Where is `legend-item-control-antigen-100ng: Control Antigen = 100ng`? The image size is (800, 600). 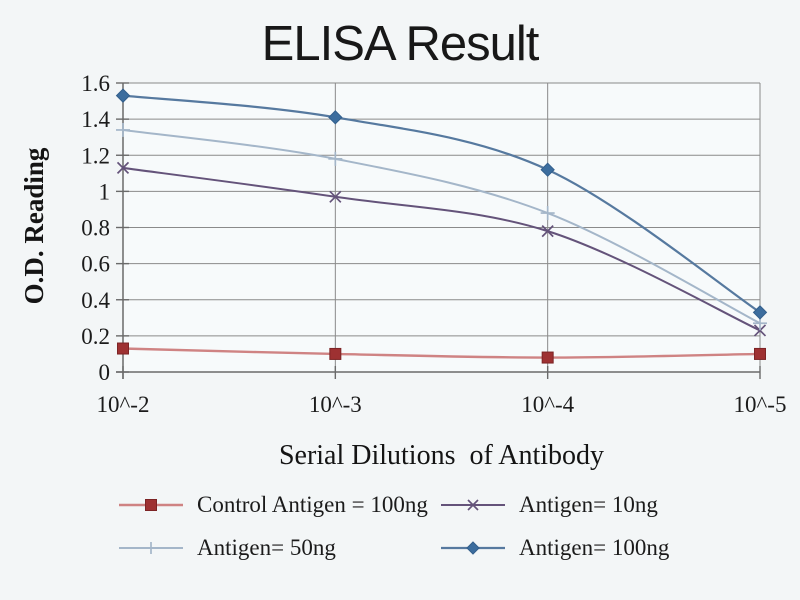 legend-item-control-antigen-100ng: Control Antigen = 100ng is located at coordinates (279, 505).